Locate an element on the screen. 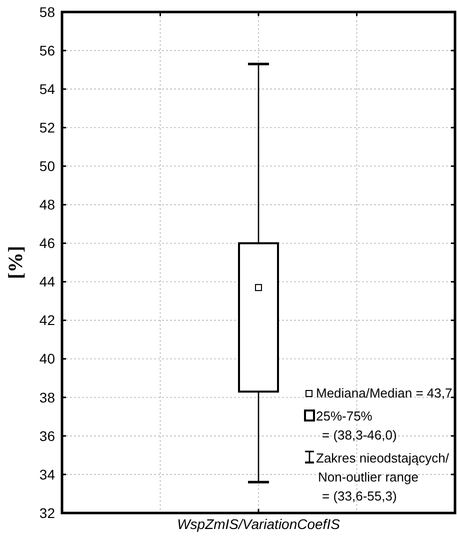 The height and width of the screenshot is (536, 457). annotation: Mediana/Median = 43,7 is located at coordinates (384, 393).